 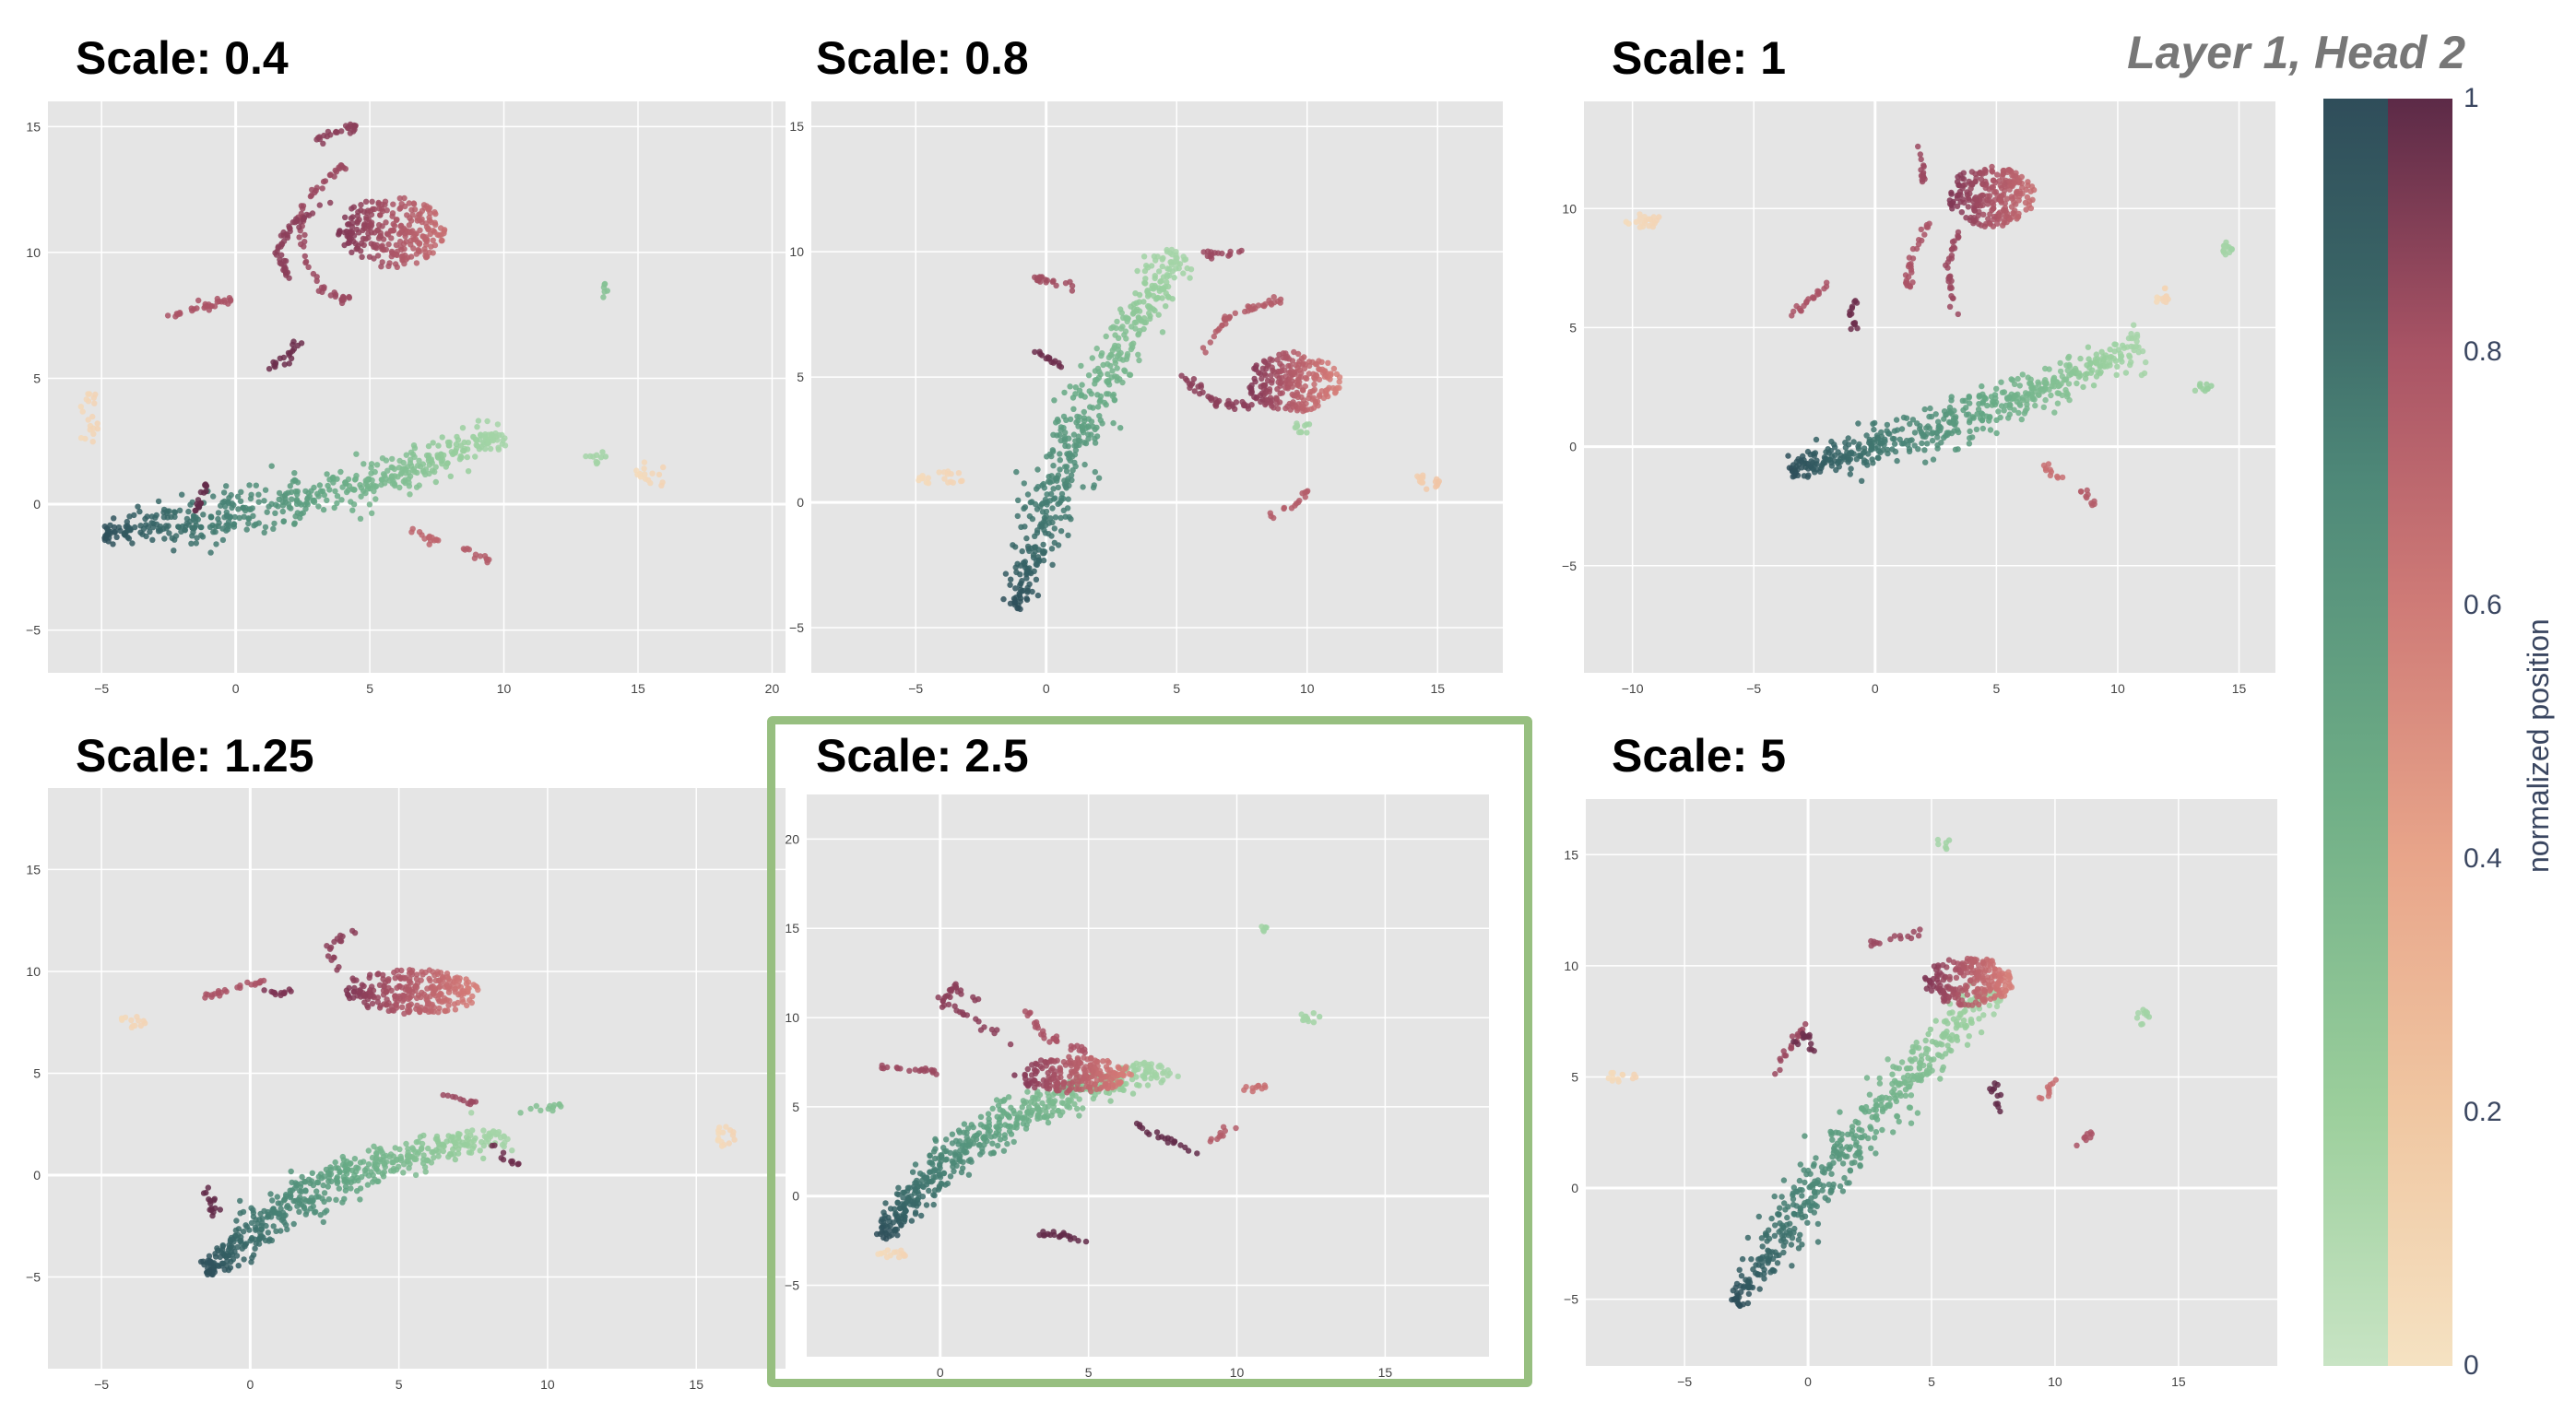 What do you see at coordinates (236, 688) in the screenshot?
I see `x-tick-label: 0` at bounding box center [236, 688].